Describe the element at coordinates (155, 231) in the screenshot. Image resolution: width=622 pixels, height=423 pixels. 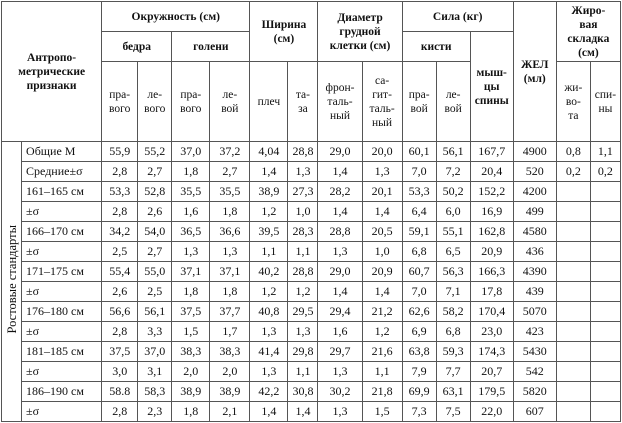
I see `data-cell: 54,0` at that location.